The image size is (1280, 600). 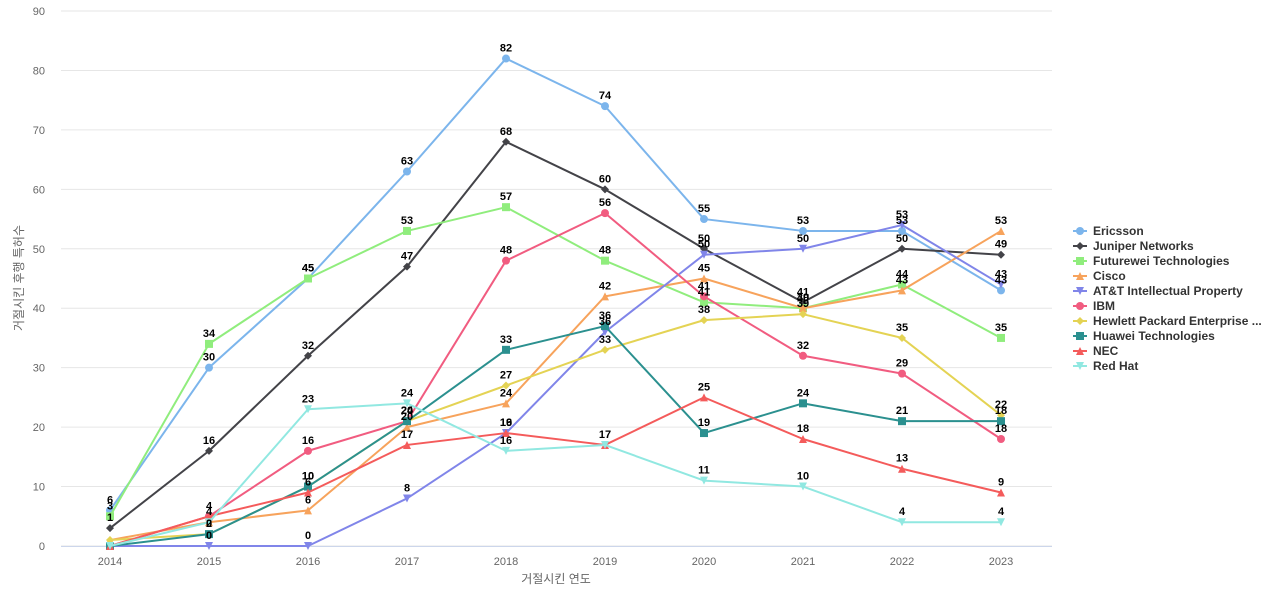 What do you see at coordinates (902, 215) in the screenshot?
I see `data-label: 53` at bounding box center [902, 215].